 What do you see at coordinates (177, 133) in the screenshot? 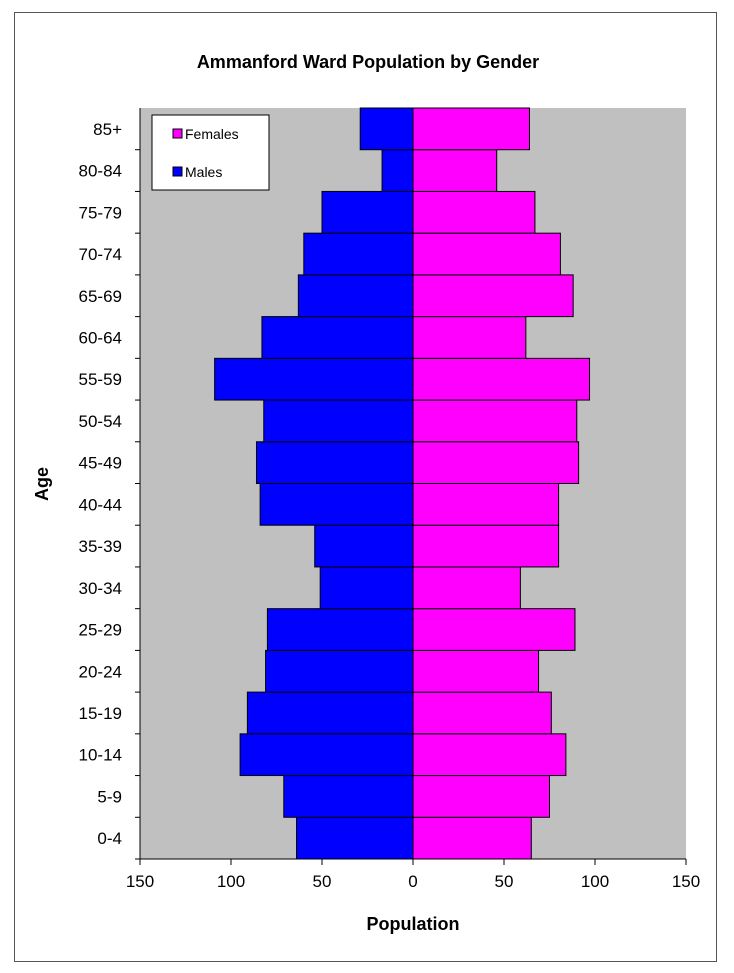
I see `legend-swatch-females` at bounding box center [177, 133].